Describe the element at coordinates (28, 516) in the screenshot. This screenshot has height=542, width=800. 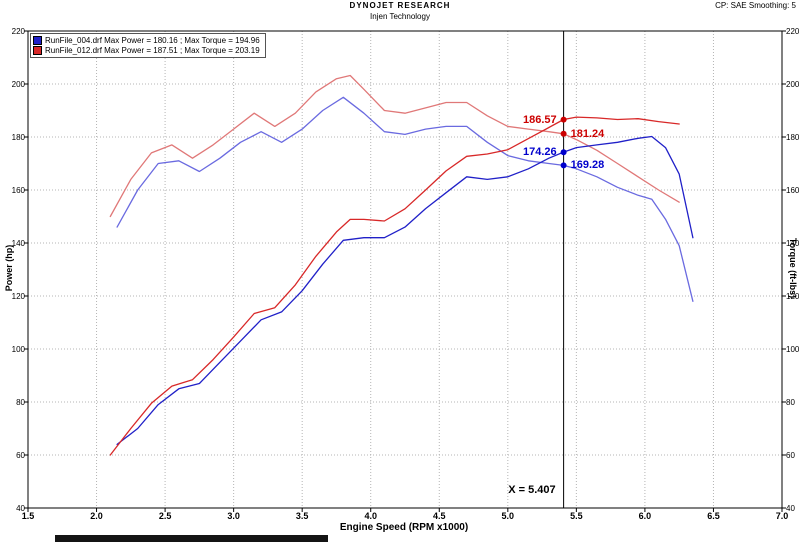
I see `x-tick-label: 1.5` at that location.